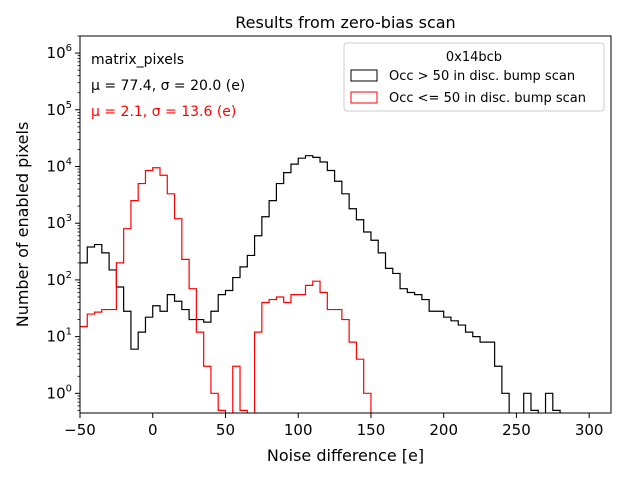 The height and width of the screenshot is (480, 640). Describe the element at coordinates (371, 430) in the screenshot. I see `x-tick-label: 150` at that location.